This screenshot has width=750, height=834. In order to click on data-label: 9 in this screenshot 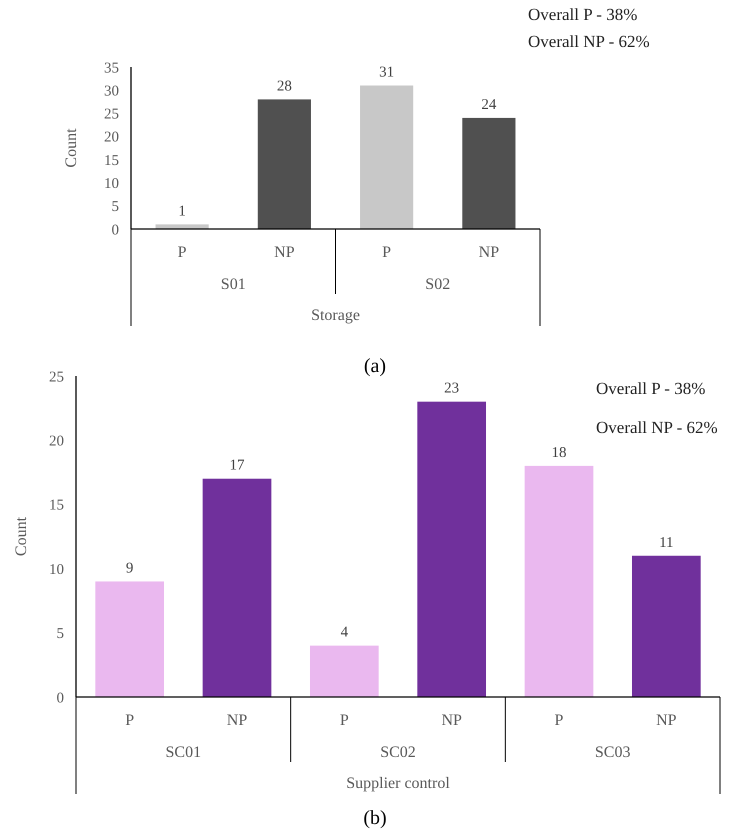, I will do `click(130, 568)`.